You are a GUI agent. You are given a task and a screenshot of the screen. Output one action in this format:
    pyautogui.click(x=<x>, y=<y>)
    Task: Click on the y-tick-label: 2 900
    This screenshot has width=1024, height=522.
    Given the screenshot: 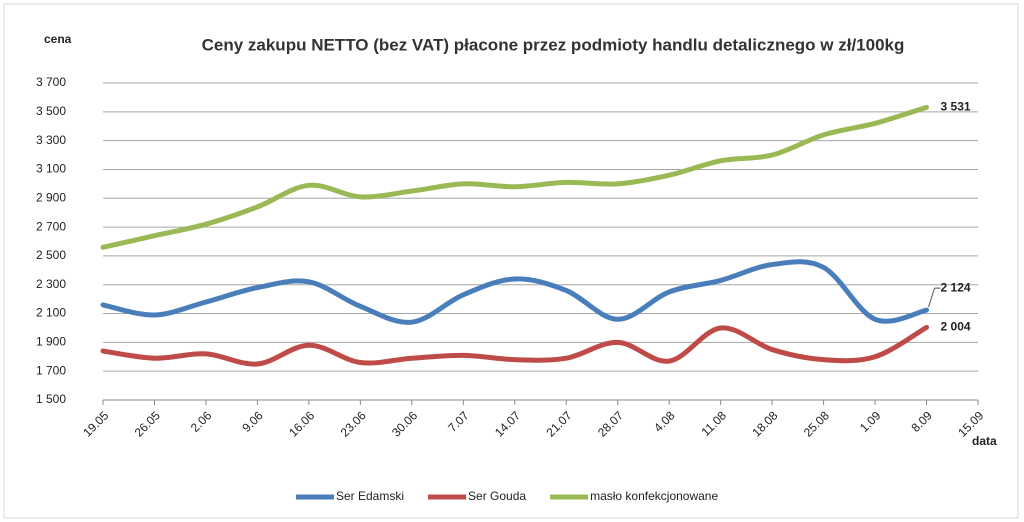 What is the action you would take?
    pyautogui.click(x=51, y=197)
    